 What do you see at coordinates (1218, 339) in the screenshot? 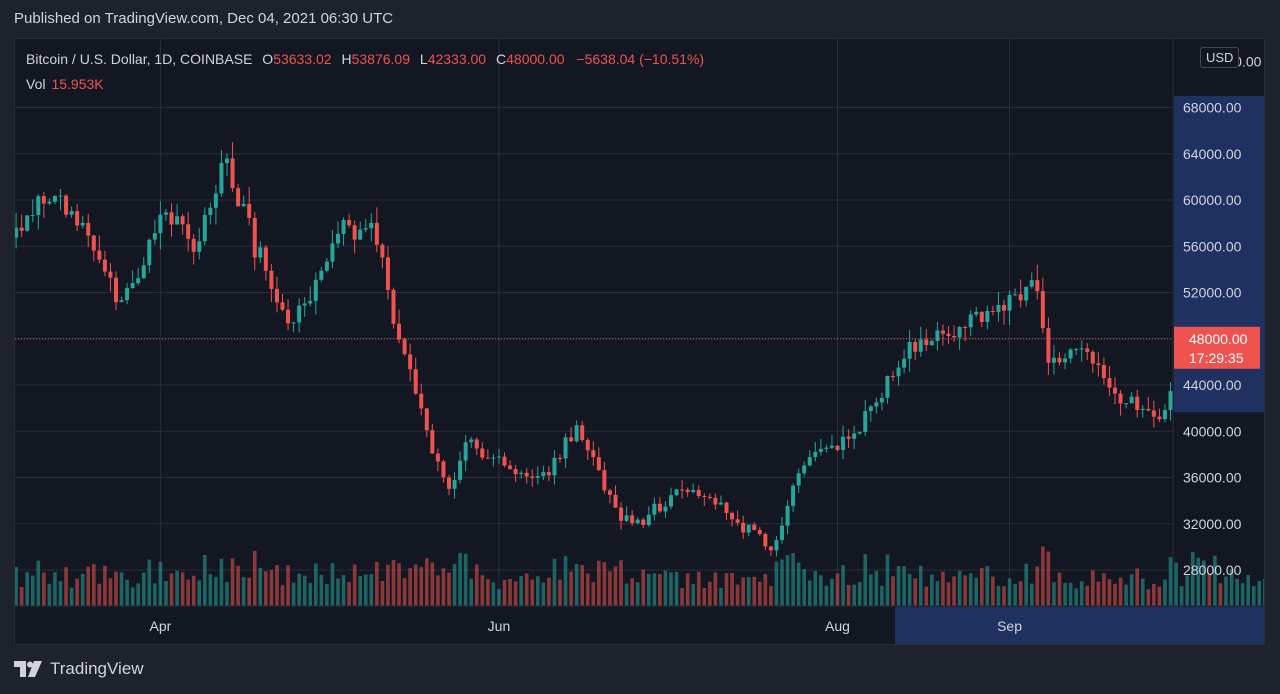
I see `last-price-label: 48000.00` at bounding box center [1218, 339].